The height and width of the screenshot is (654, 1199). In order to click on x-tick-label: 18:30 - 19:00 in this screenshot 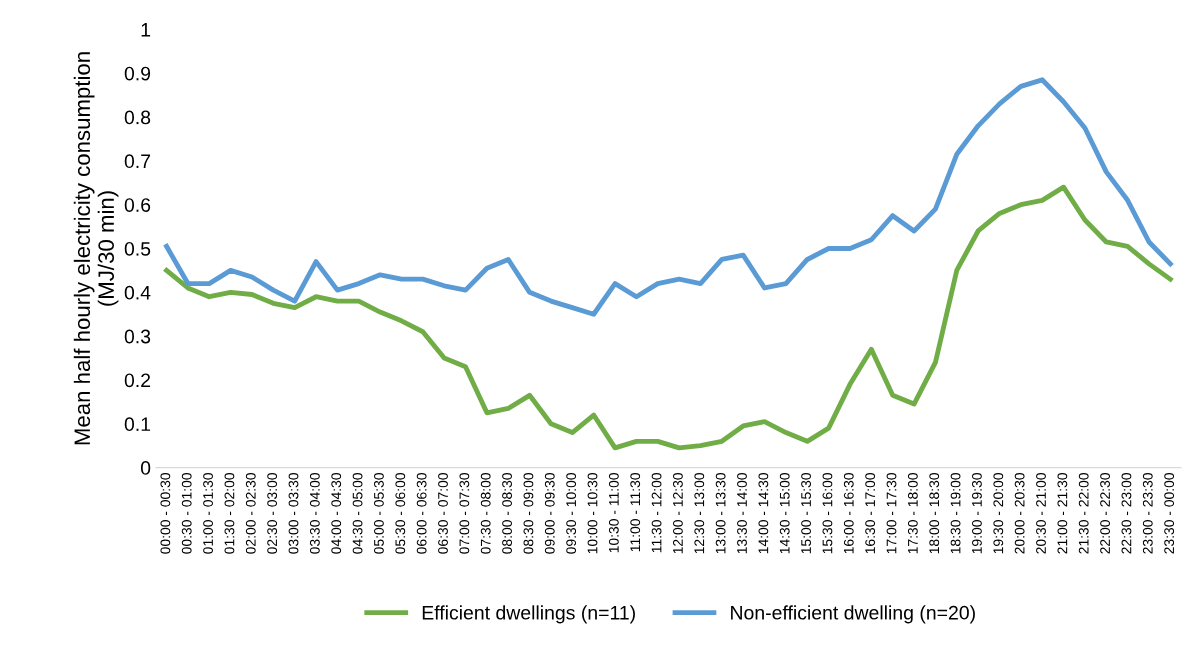, I will do `click(955, 513)`.